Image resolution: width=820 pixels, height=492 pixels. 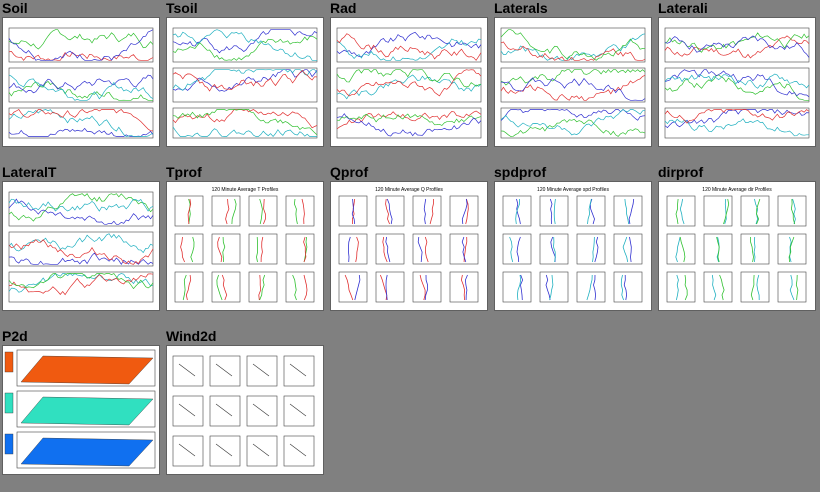 What do you see at coordinates (87, 411) in the screenshot?
I see `contour-fill` at bounding box center [87, 411].